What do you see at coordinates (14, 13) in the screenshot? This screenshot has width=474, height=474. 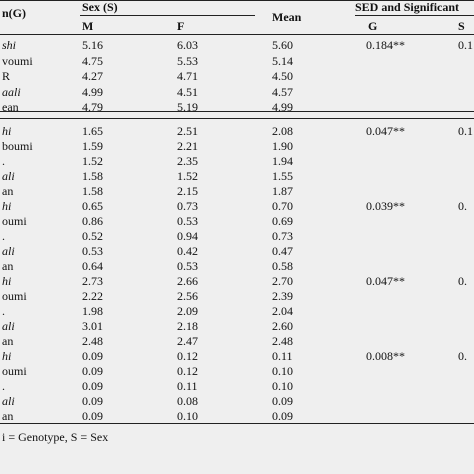 I see `genotype-header: n(G)` at bounding box center [14, 13].